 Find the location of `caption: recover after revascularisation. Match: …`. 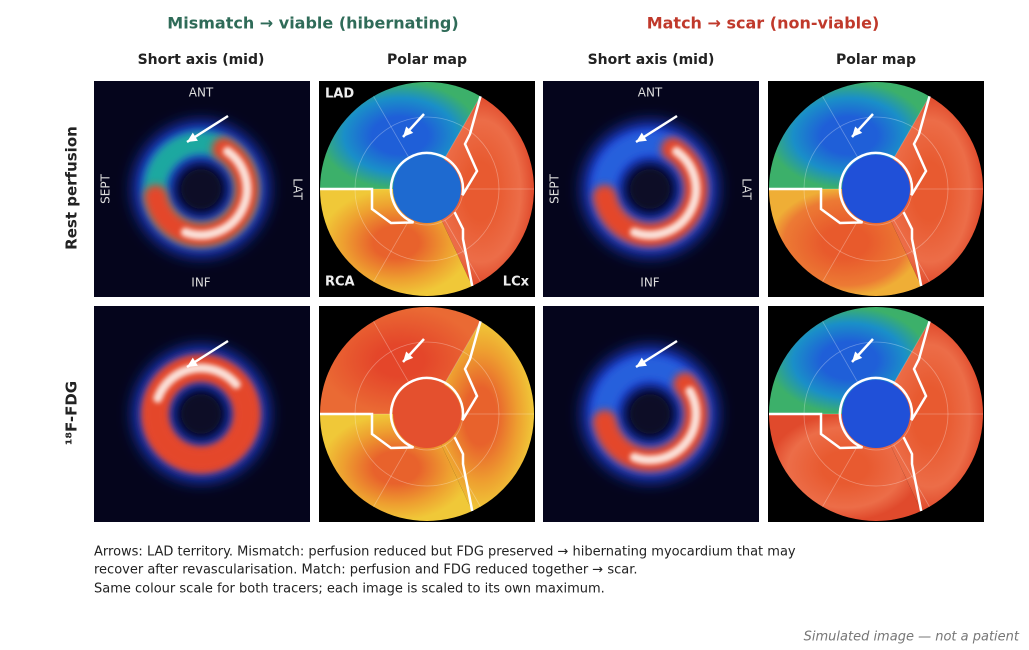

caption: recover after revascularisation. Match: … is located at coordinates (366, 570).